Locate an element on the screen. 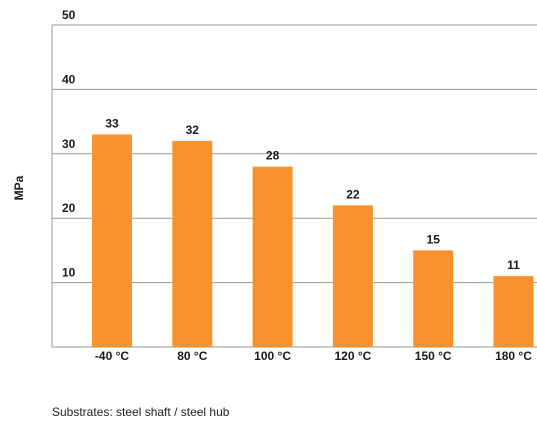  x-category-label: 80 °C is located at coordinates (192, 356).